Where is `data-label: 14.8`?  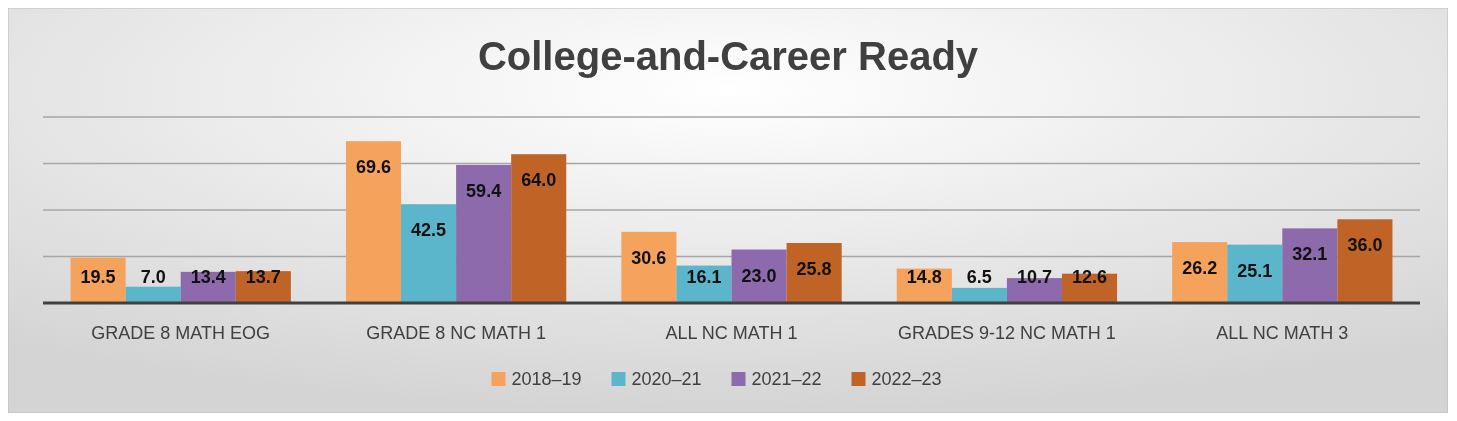 data-label: 14.8 is located at coordinates (924, 277).